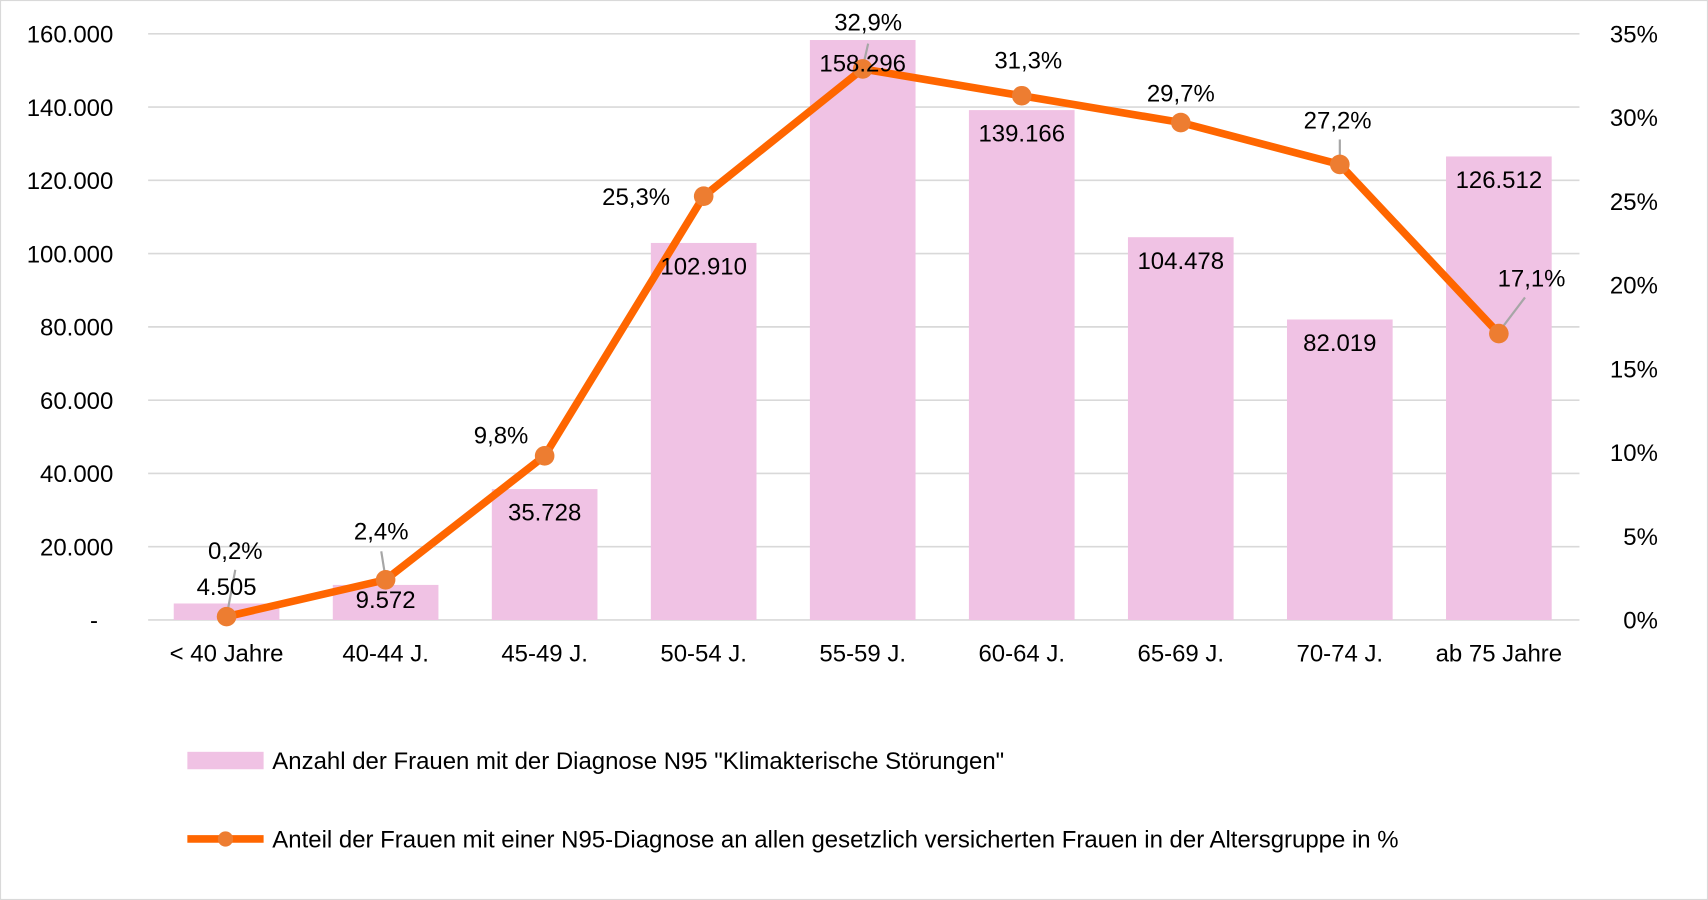 This screenshot has height=900, width=1708. I want to click on y-left-tick-label: 40.000, so click(76, 474).